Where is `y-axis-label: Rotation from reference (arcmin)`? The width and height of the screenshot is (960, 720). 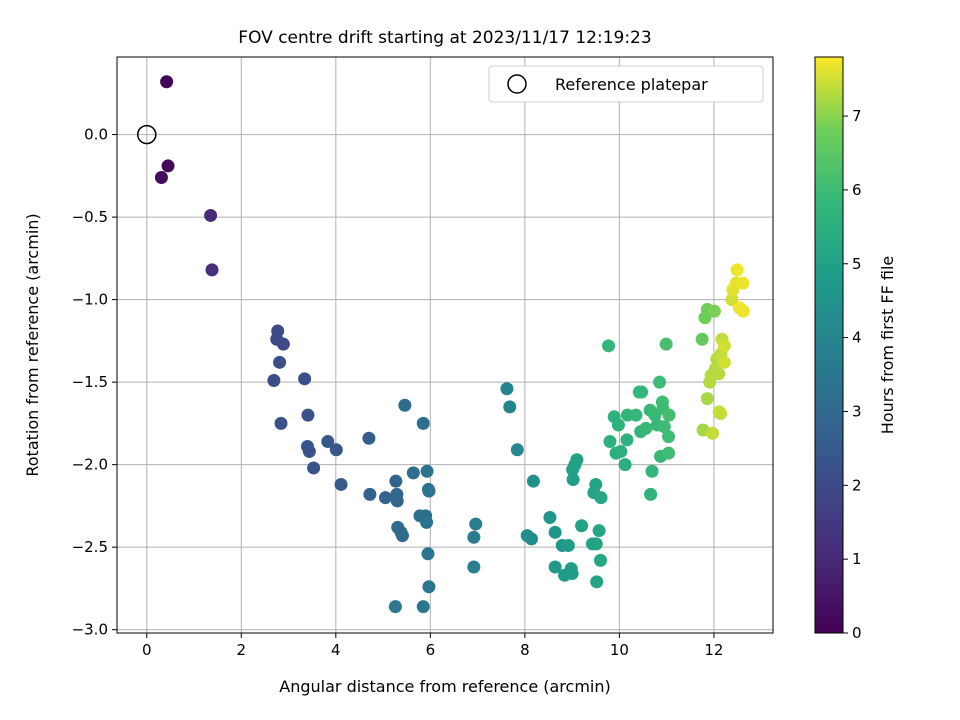
y-axis-label: Rotation from reference (arcmin) is located at coordinates (32, 344).